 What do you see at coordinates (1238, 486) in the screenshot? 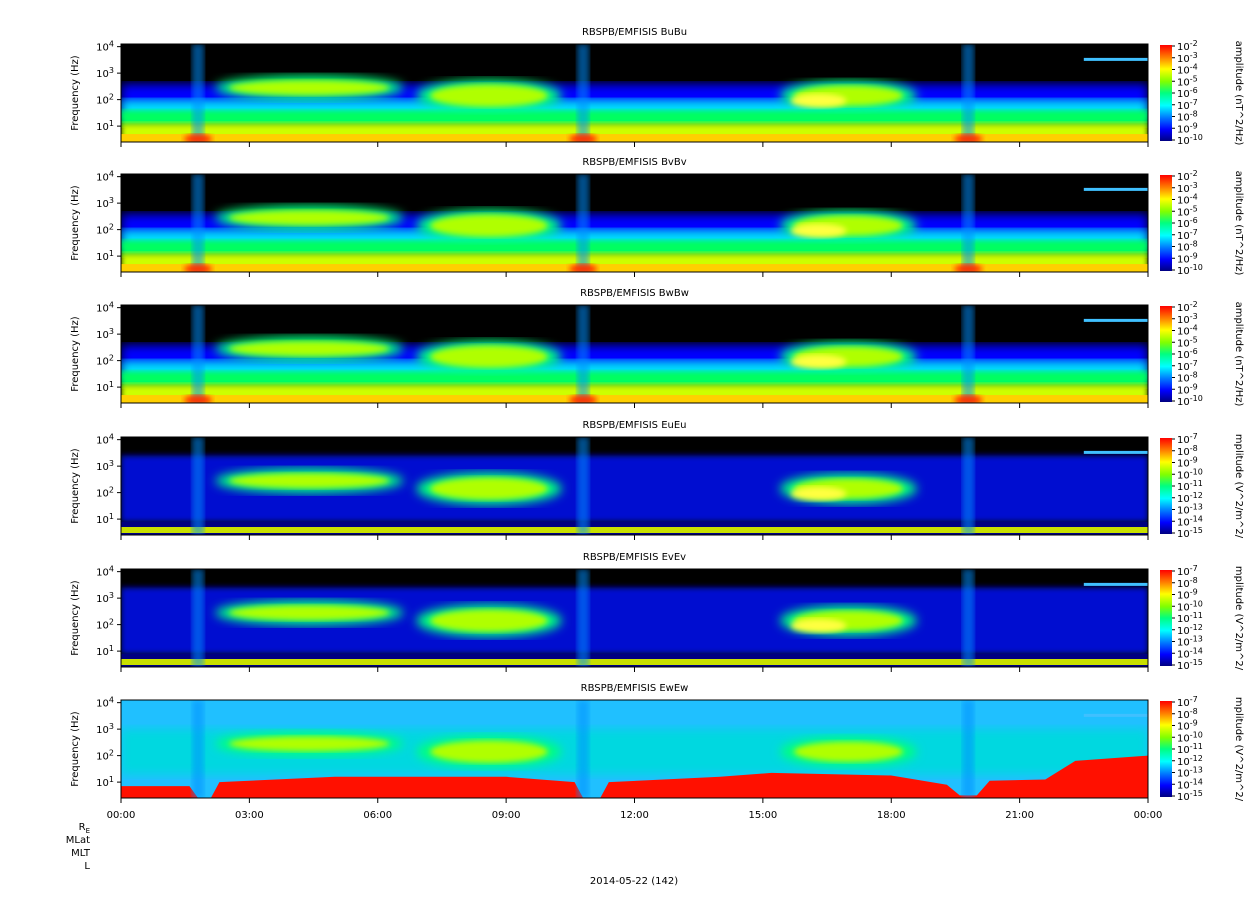
I see `colorbar-label: mplitude (V^2/m^2/` at bounding box center [1238, 486].